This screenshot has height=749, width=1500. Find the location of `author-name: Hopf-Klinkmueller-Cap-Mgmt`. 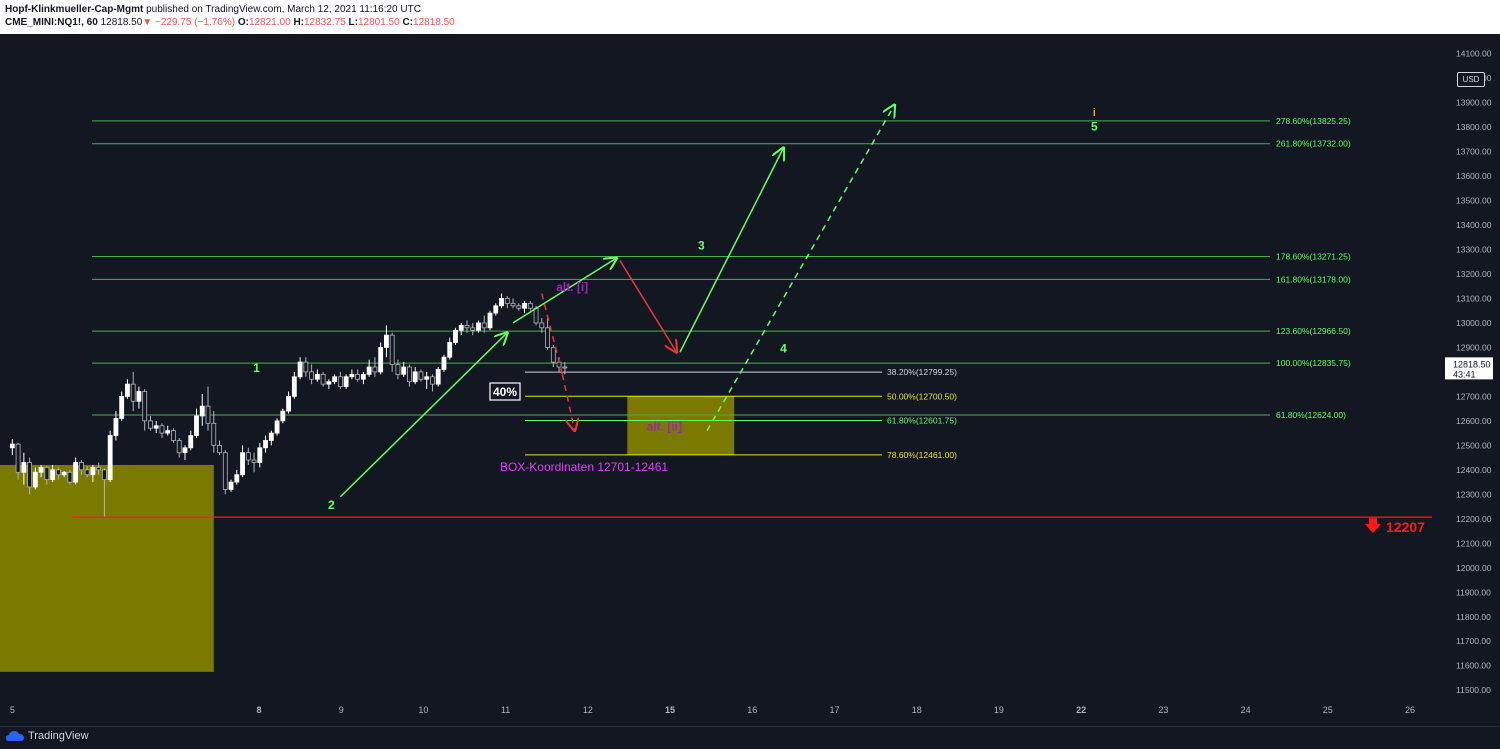

author-name: Hopf-Klinkmueller-Cap-Mgmt is located at coordinates (74, 9).